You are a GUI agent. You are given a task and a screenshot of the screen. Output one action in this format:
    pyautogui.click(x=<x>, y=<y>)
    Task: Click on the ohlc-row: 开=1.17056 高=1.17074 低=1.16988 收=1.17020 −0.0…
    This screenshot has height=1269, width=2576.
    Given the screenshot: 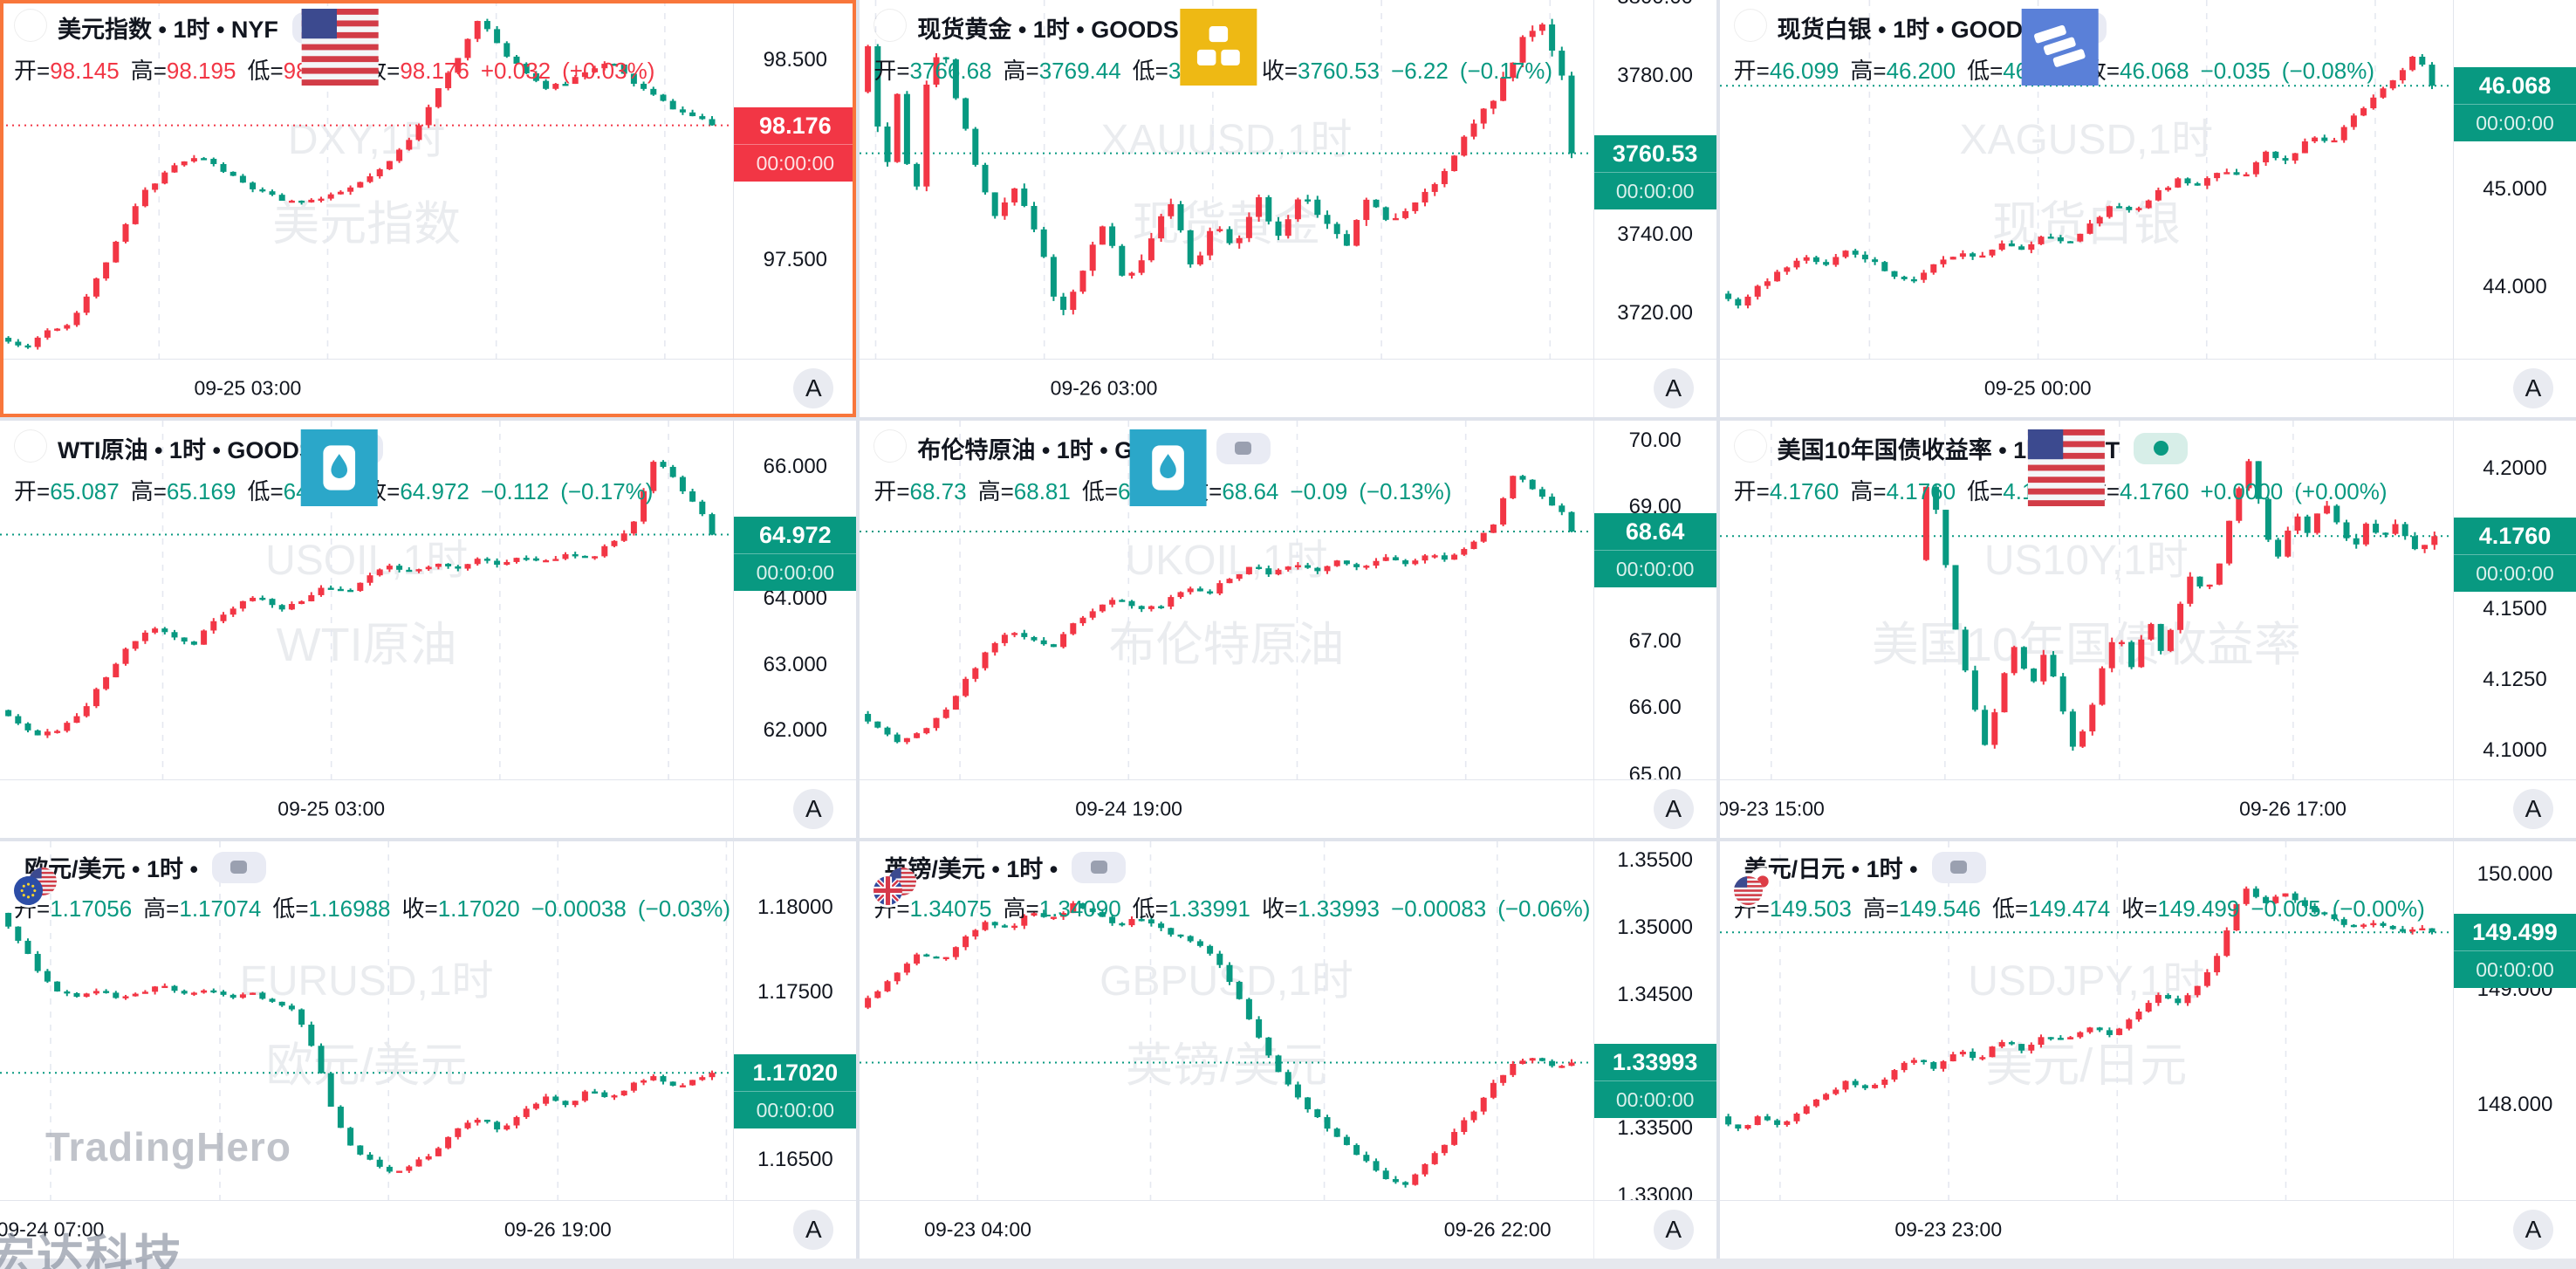 What is the action you would take?
    pyautogui.click(x=374, y=907)
    